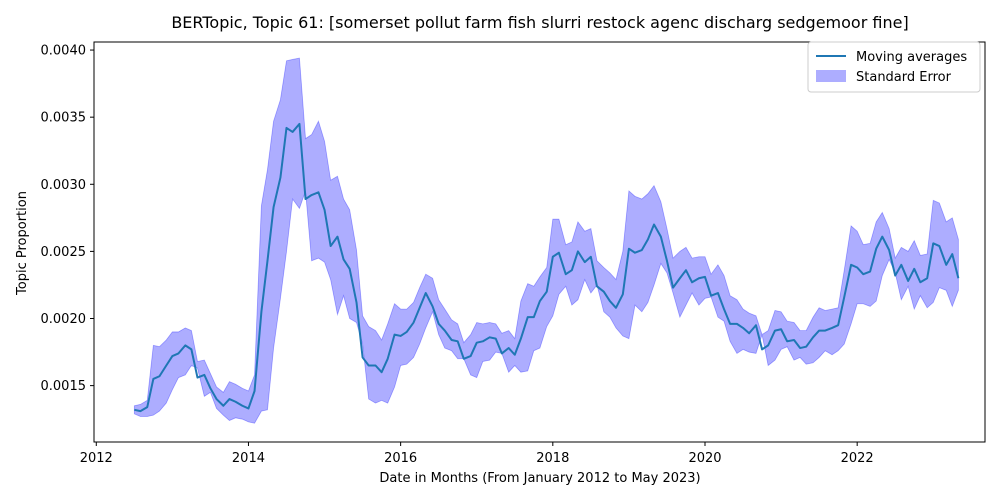 This screenshot has height=500, width=1000. I want to click on legend-box, so click(894, 67).